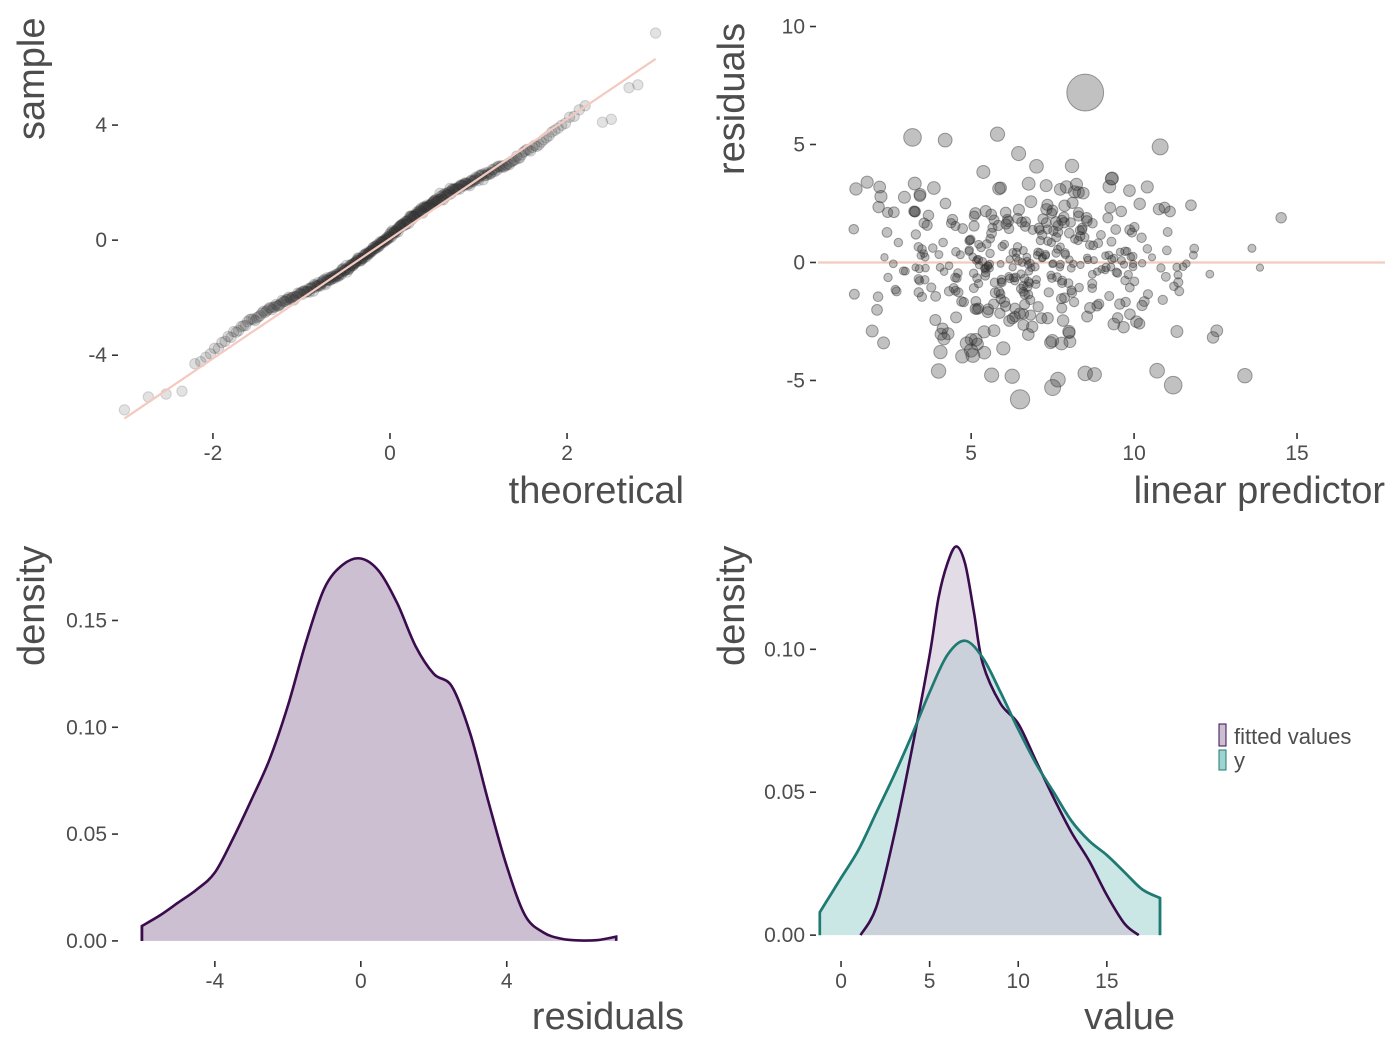 The width and height of the screenshot is (1400, 1050). What do you see at coordinates (101, 125) in the screenshot?
I see `qq-y-tick-label: 4` at bounding box center [101, 125].